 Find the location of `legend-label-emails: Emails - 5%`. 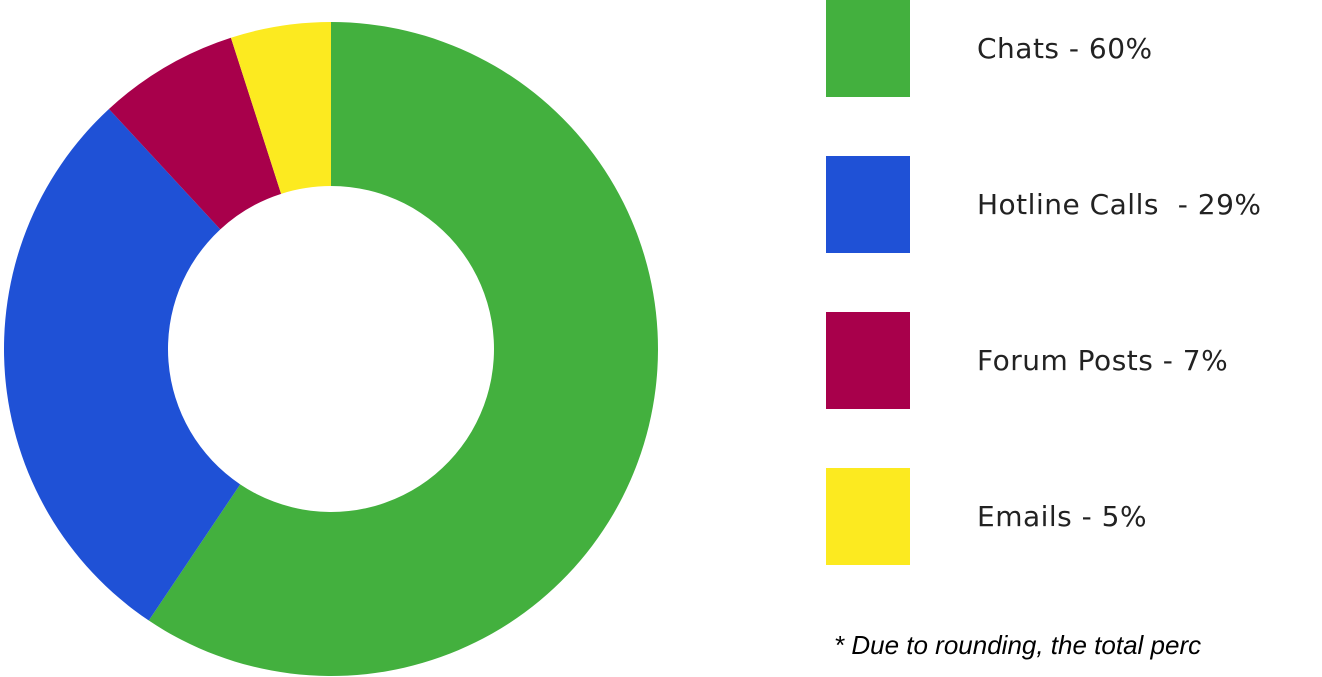

legend-label-emails: Emails - 5% is located at coordinates (1062, 516).